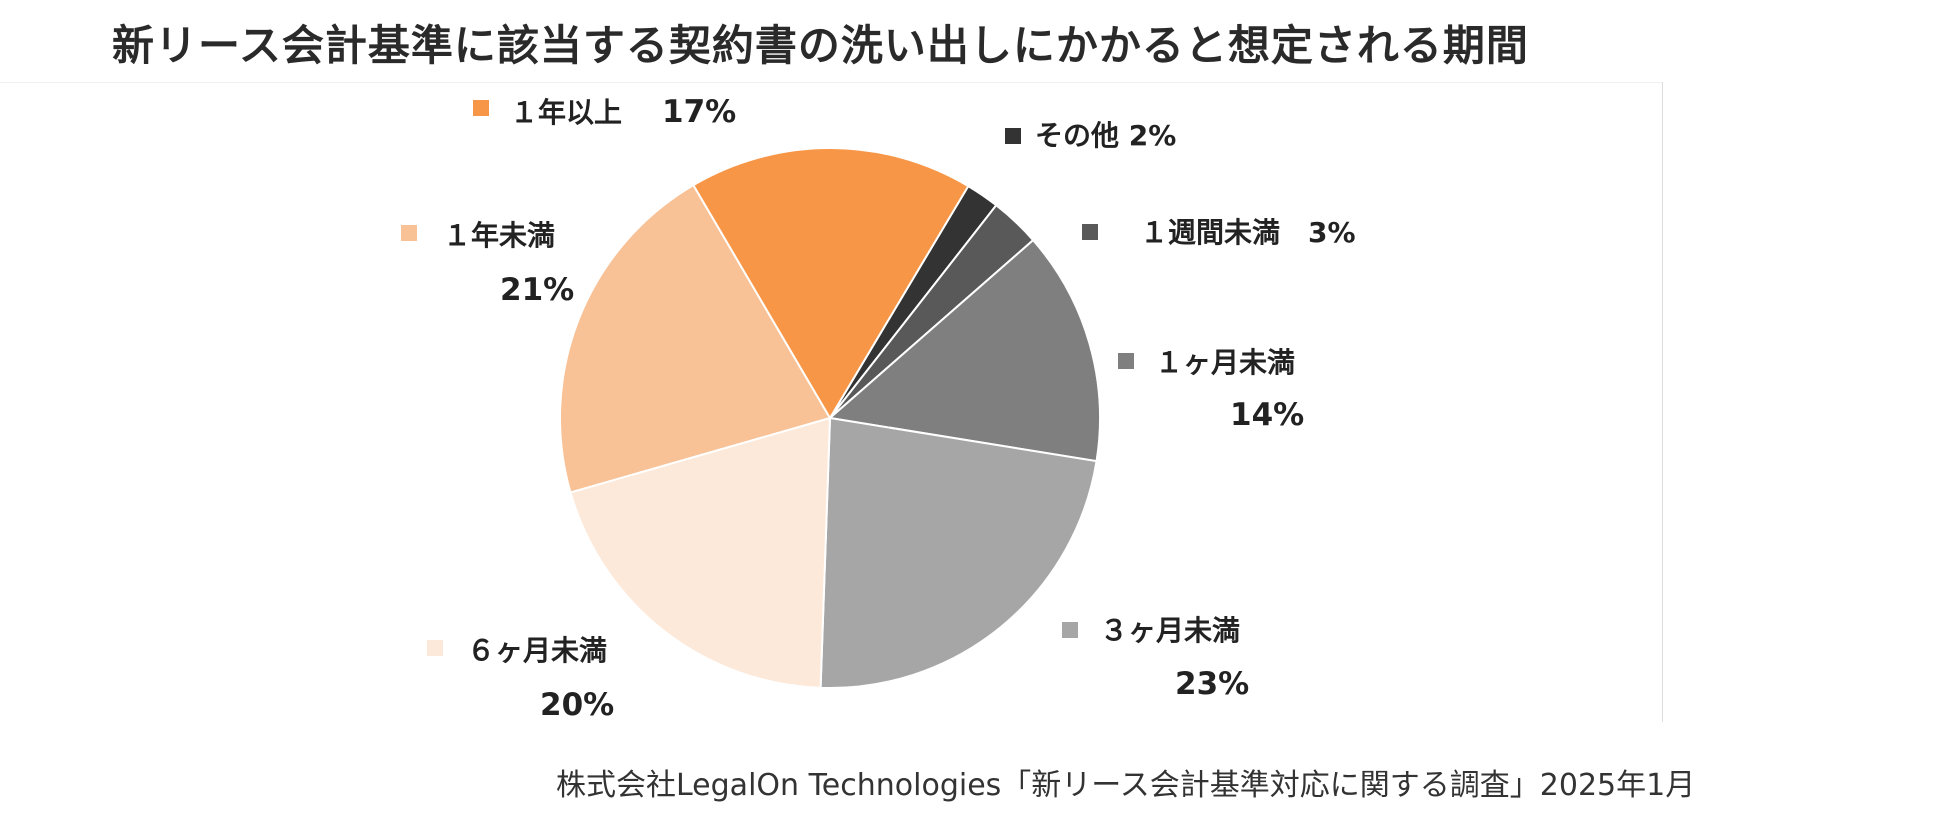  What do you see at coordinates (1212, 684) in the screenshot?
I see `slice-percent: 23%` at bounding box center [1212, 684].